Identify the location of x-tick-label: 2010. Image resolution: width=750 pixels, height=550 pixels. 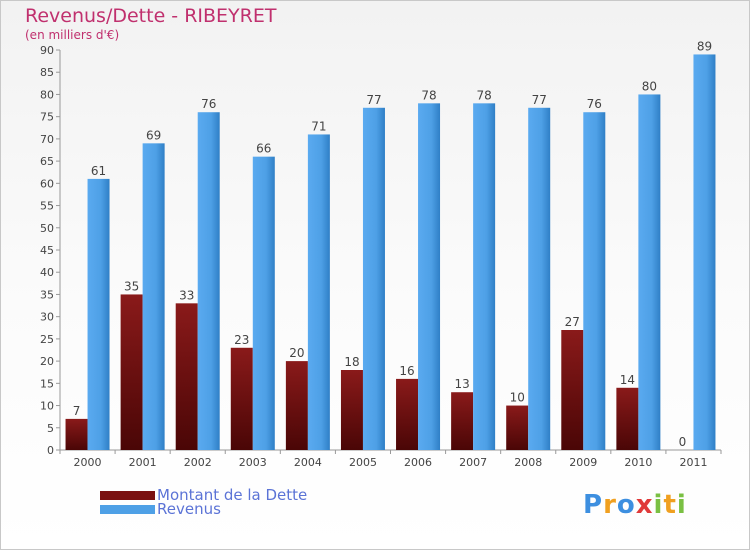
(638, 462).